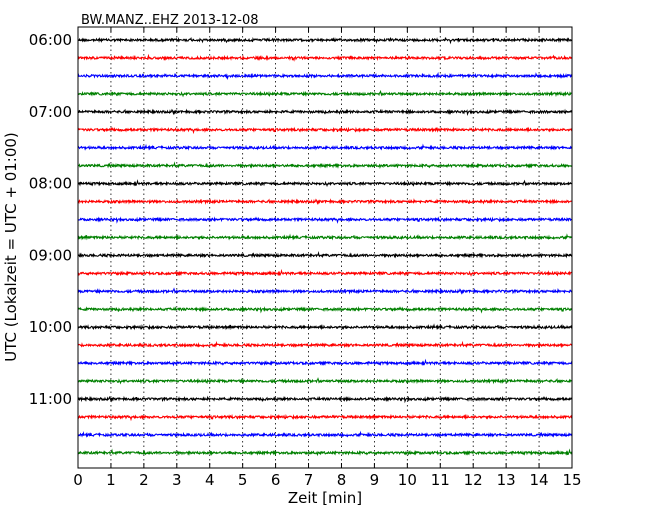  What do you see at coordinates (50, 399) in the screenshot?
I see `y-tick-label: 11:00` at bounding box center [50, 399].